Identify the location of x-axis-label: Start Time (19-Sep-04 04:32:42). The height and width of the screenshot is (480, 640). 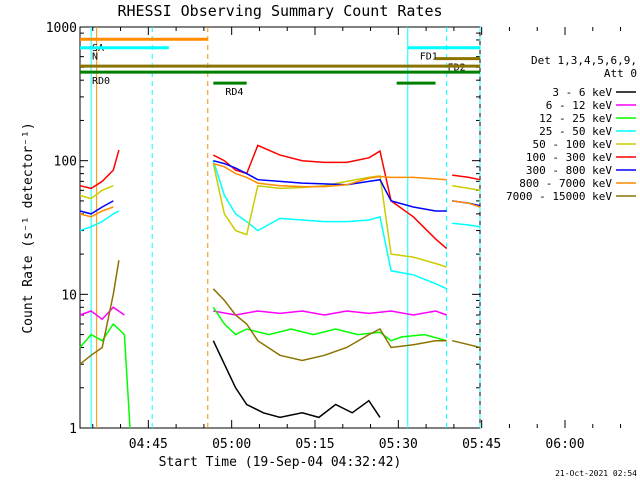
(280, 462).